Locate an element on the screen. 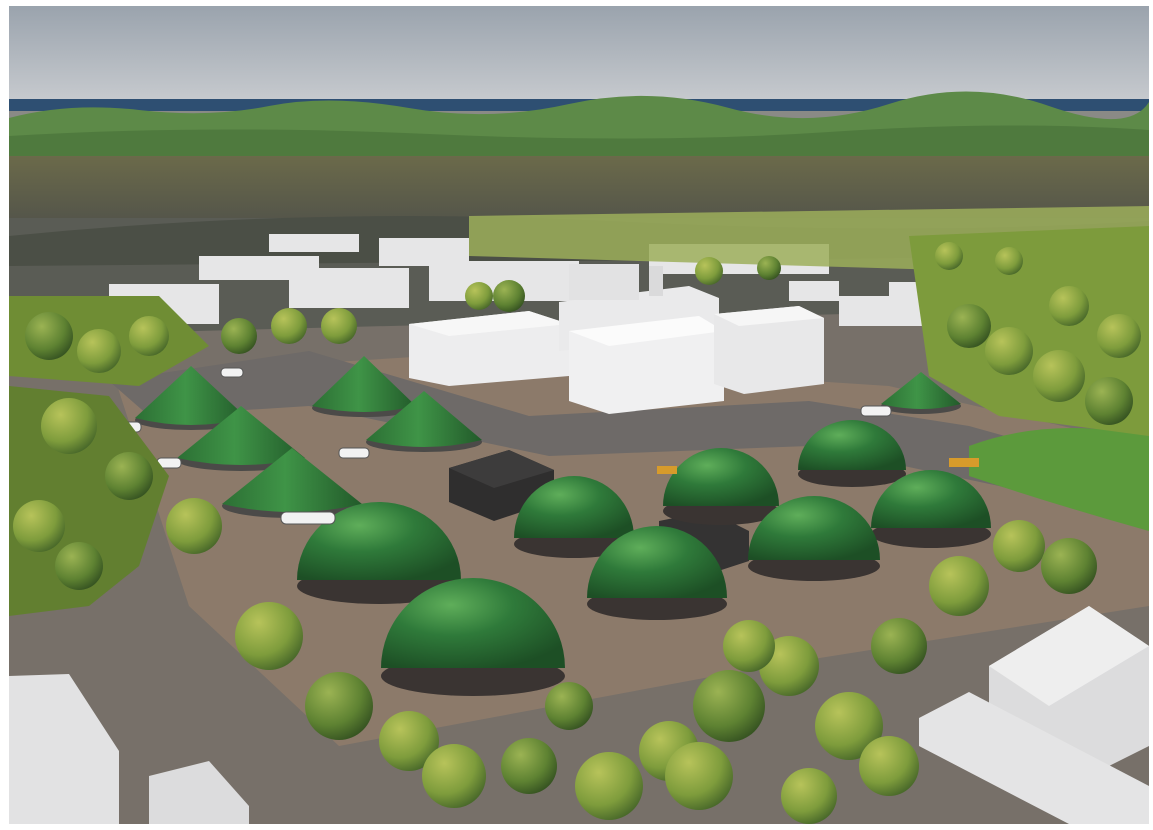  lawn is located at coordinates (1059, 479).